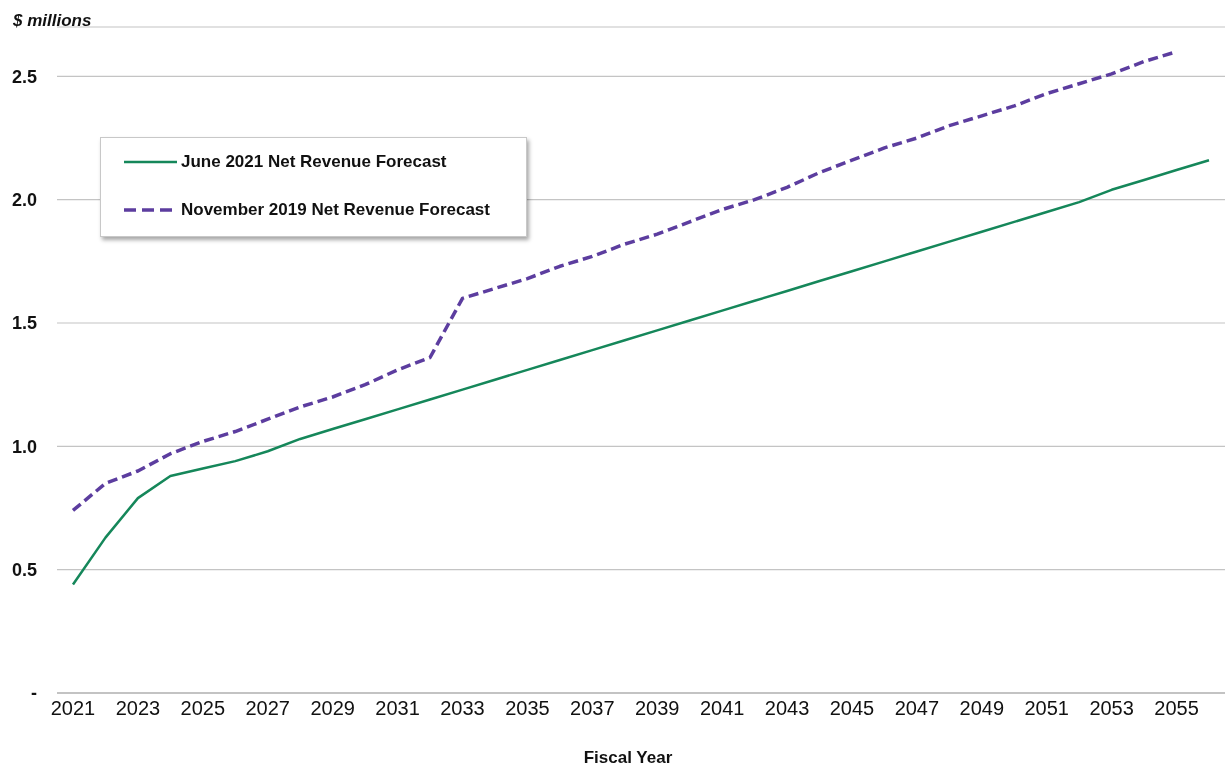  I want to click on x-tick-label: 2047, so click(917, 708).